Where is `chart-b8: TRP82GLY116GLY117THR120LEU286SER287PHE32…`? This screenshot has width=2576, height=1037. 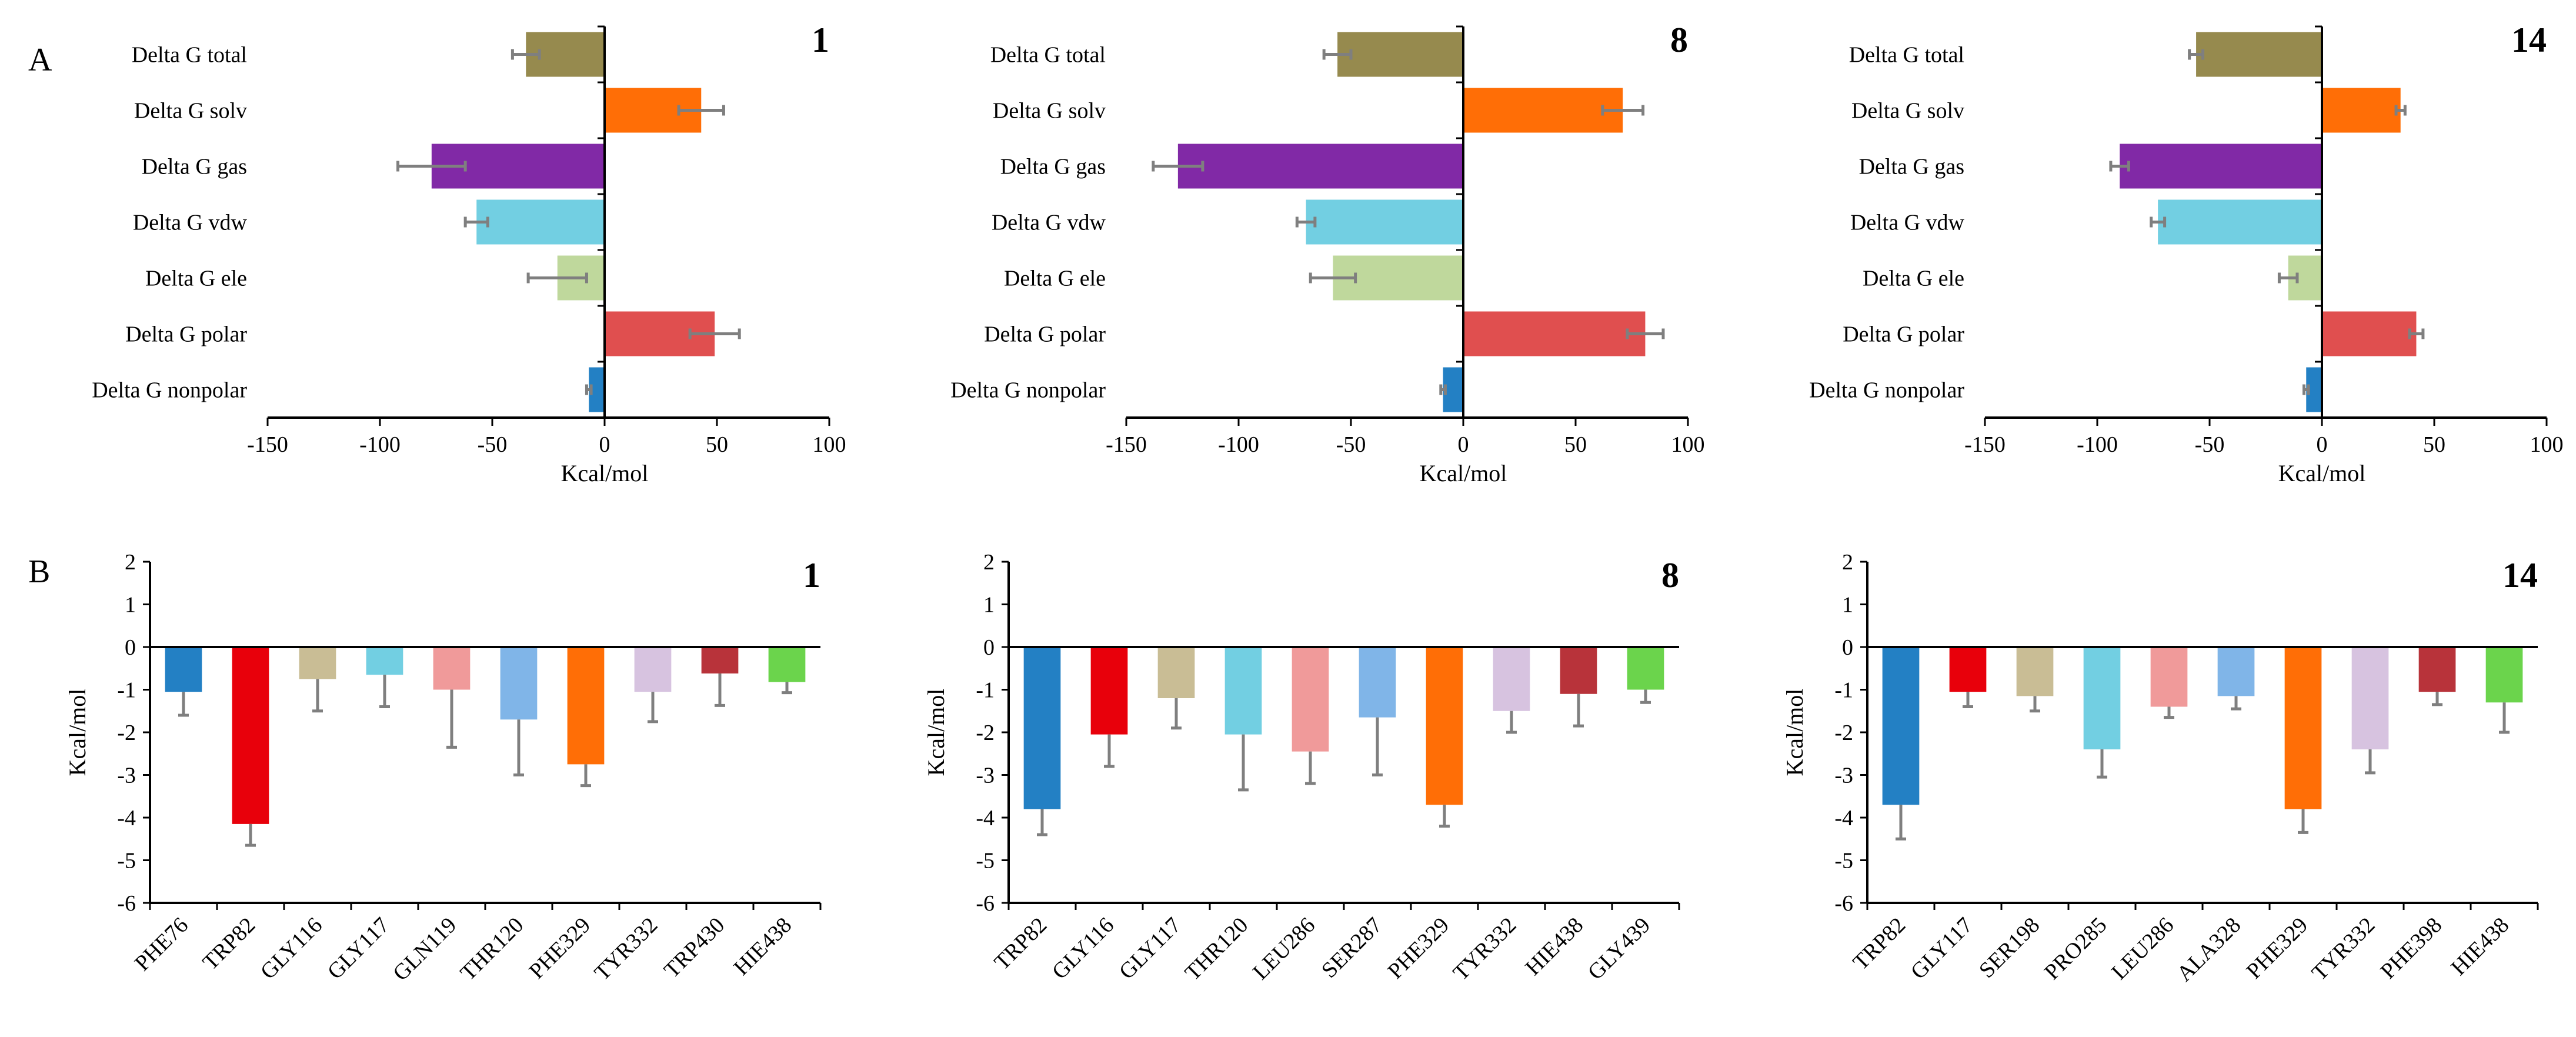
chart-b8: TRP82GLY116GLY117THR120LEU286SER287PHE32… is located at coordinates (1301, 767).